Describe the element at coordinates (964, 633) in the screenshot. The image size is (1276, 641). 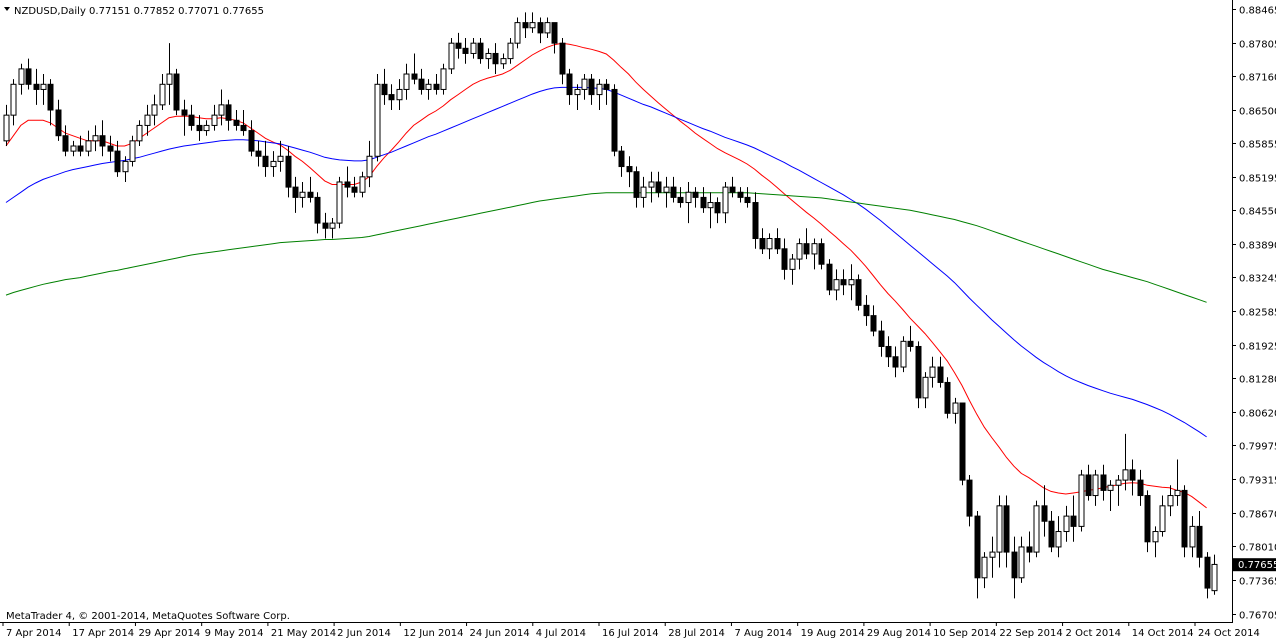
I see `x-tick-label: 10 Sep 2014` at that location.